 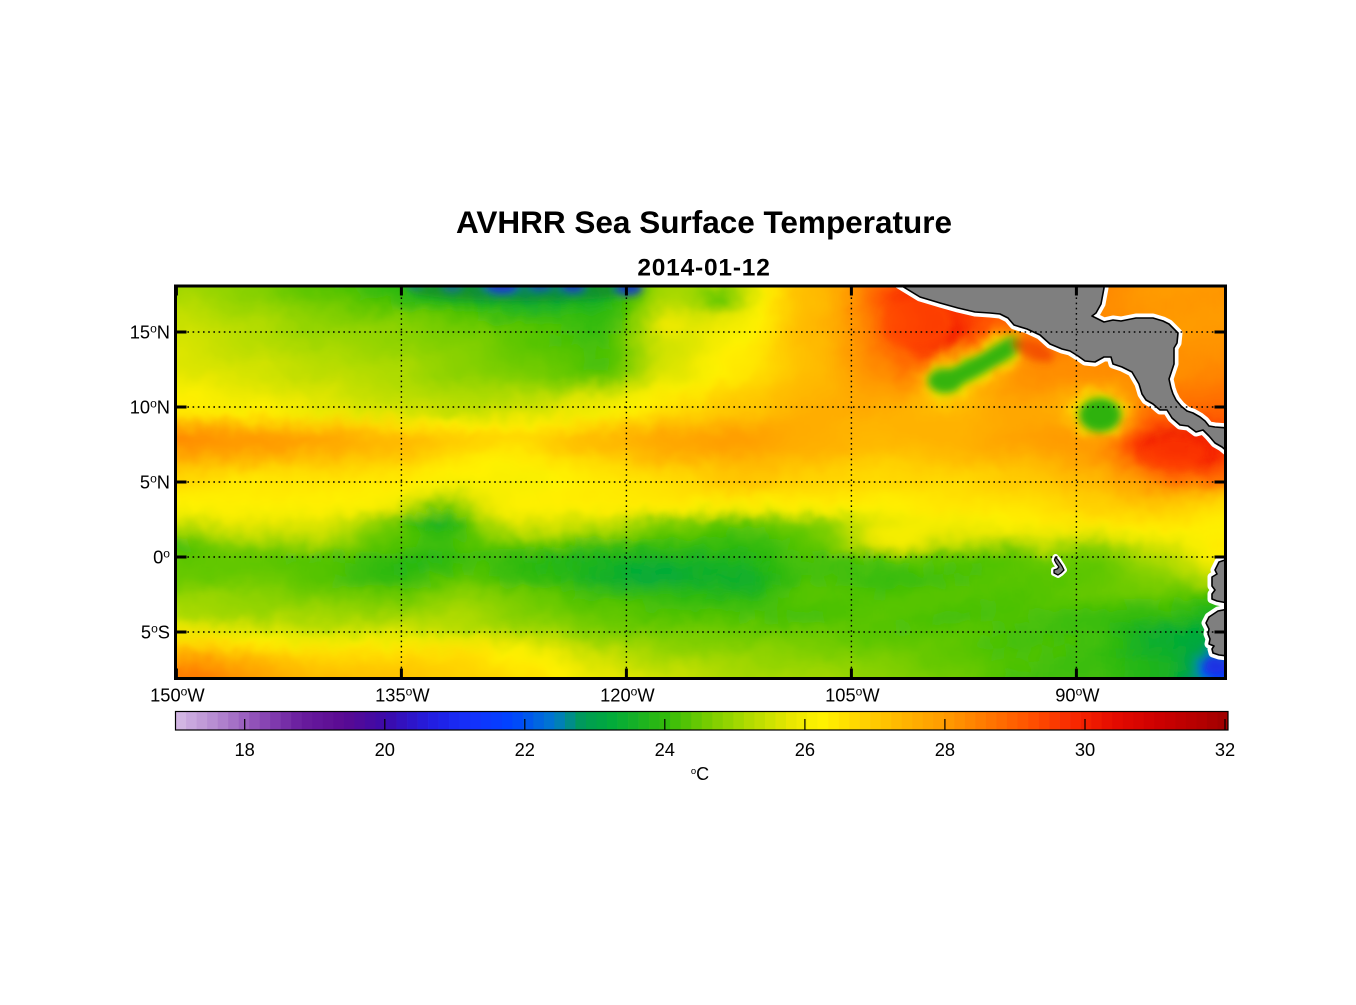 I want to click on svg-text: 26, so click(x=805, y=749).